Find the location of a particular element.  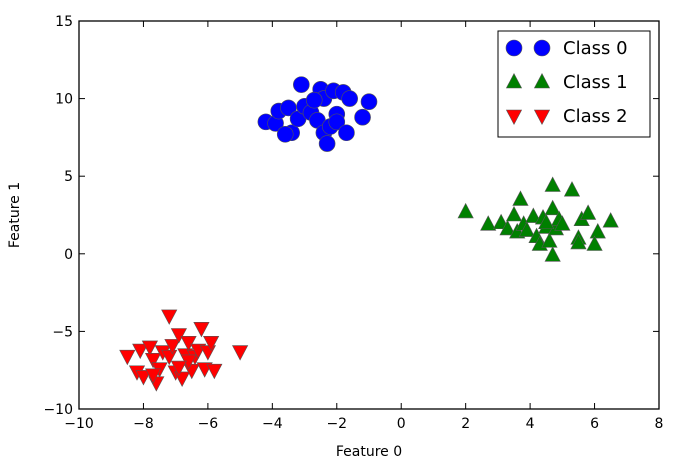

legend-box is located at coordinates (574, 84).